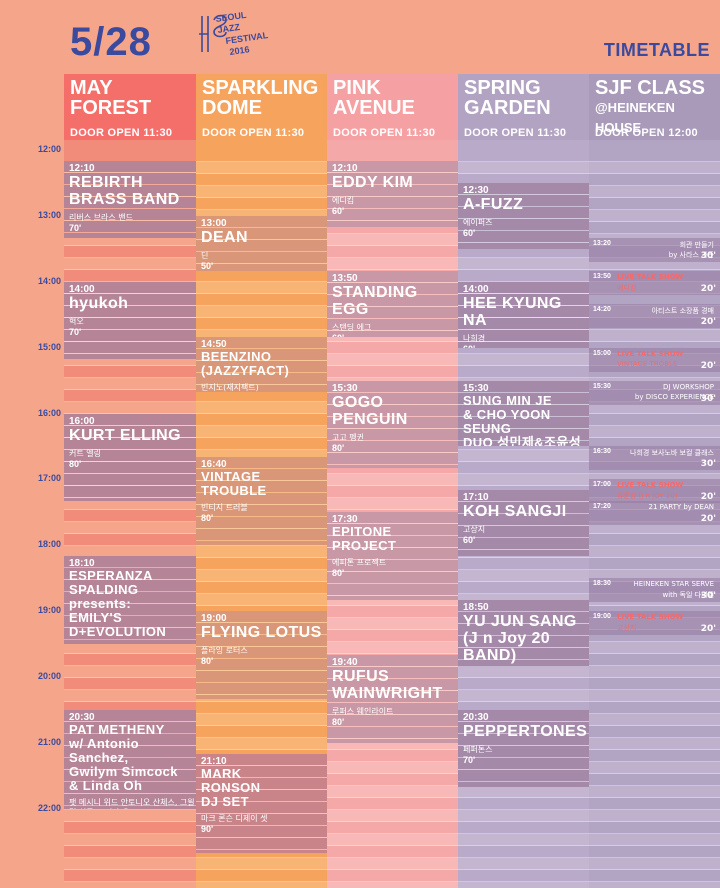  Describe the element at coordinates (654, 107) in the screenshot. I see `stage-header: SJF CLASS @HEINEKEN HOUSE DOOR OPEN 12:00` at that location.